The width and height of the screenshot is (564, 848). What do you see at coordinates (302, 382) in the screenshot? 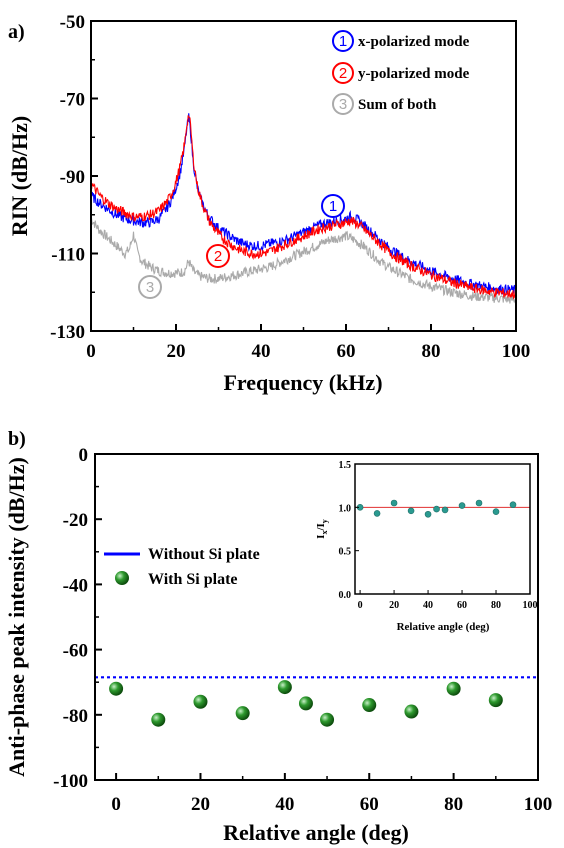
I see `panel-a-x-axis-title: Frequency (kHz)` at bounding box center [302, 382].